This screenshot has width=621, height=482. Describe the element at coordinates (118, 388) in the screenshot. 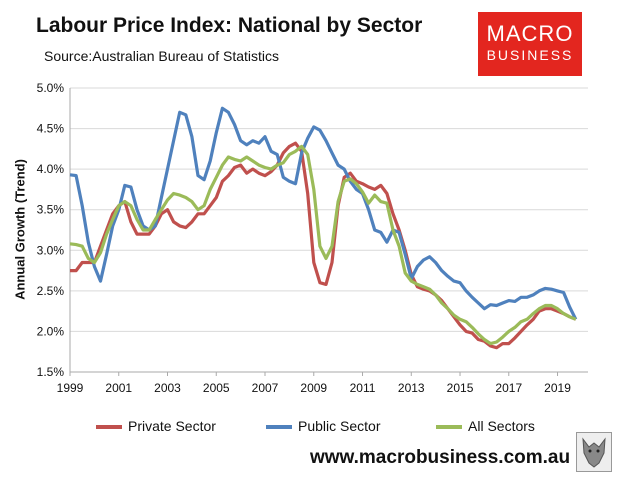

I see `x-tick-label: 2001` at that location.